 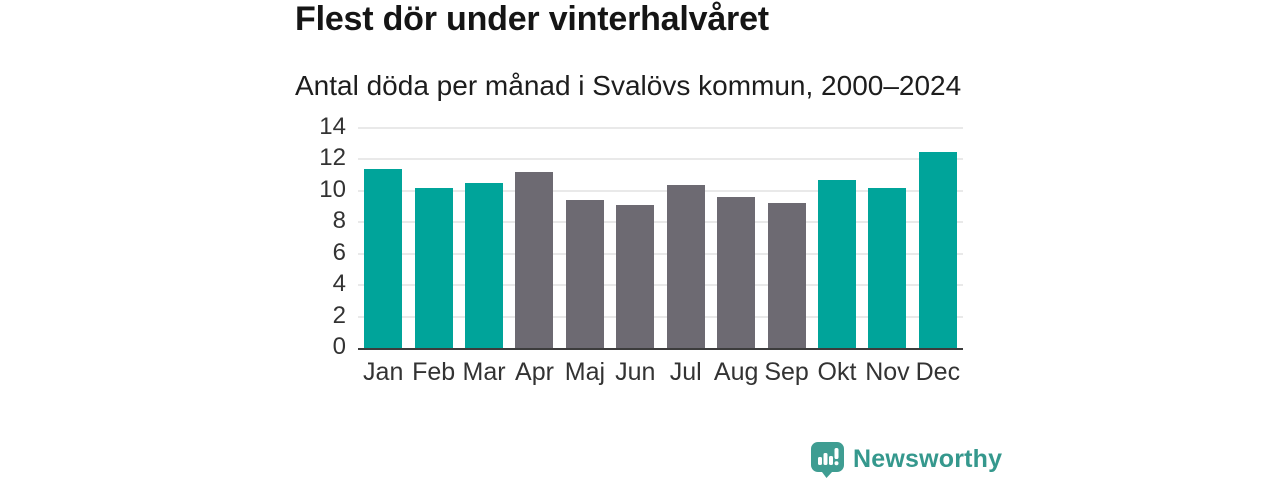 What do you see at coordinates (332, 189) in the screenshot?
I see `y-tick-label-10: 10` at bounding box center [332, 189].